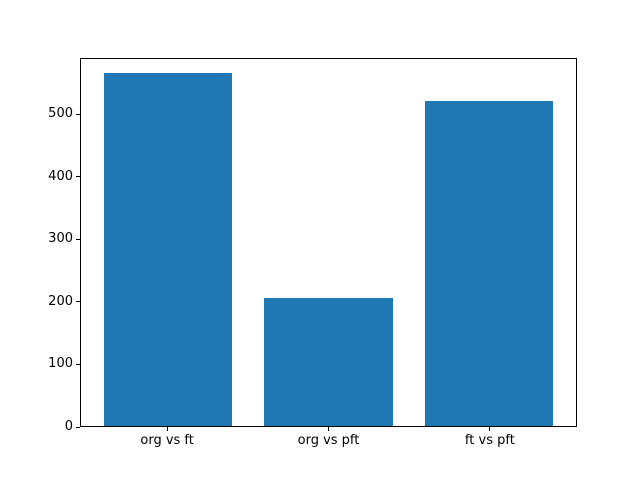 The height and width of the screenshot is (480, 640). What do you see at coordinates (68, 426) in the screenshot?
I see `y-tick-label: 0` at bounding box center [68, 426].